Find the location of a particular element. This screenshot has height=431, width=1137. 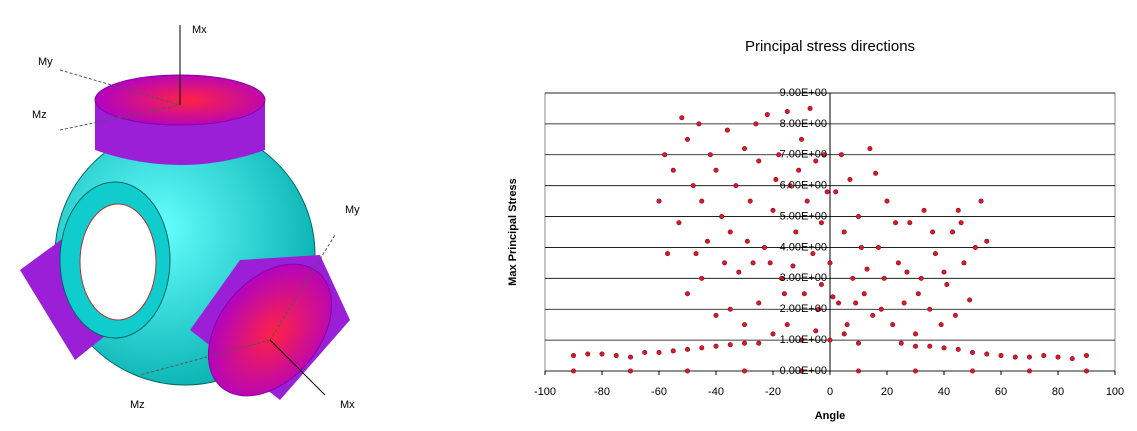

y-tick-label: 0.00E+00 is located at coordinates (803, 371).